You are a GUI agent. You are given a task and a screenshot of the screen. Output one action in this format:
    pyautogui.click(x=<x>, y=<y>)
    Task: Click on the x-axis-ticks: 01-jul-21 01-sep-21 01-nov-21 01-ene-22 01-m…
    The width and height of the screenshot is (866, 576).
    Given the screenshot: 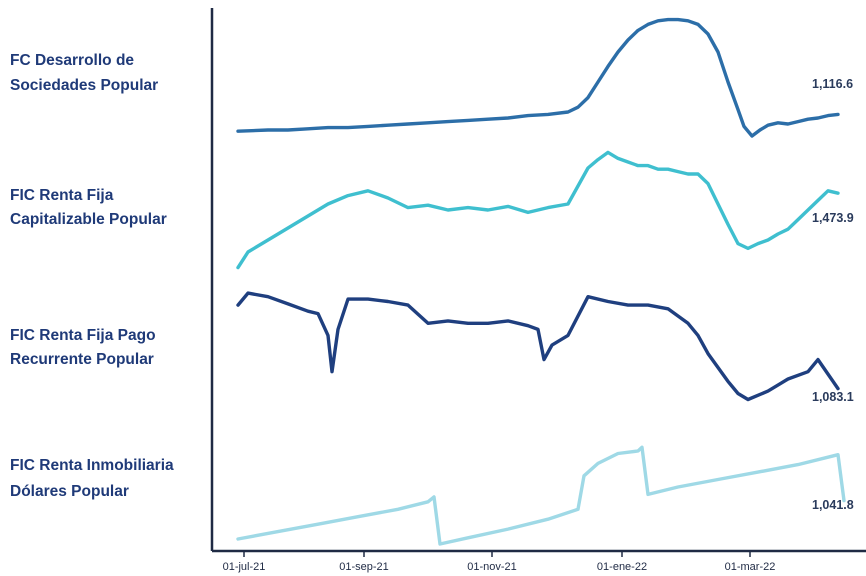 What is the action you would take?
    pyautogui.click(x=499, y=562)
    